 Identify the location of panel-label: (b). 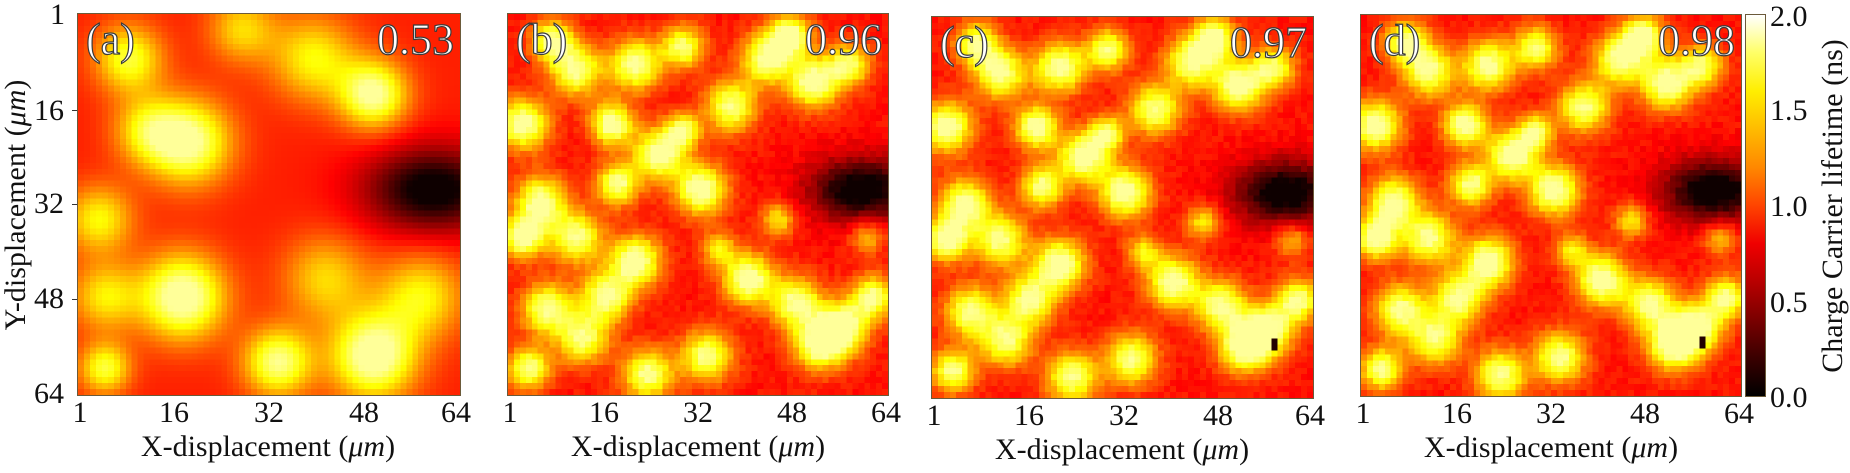
(541, 39).